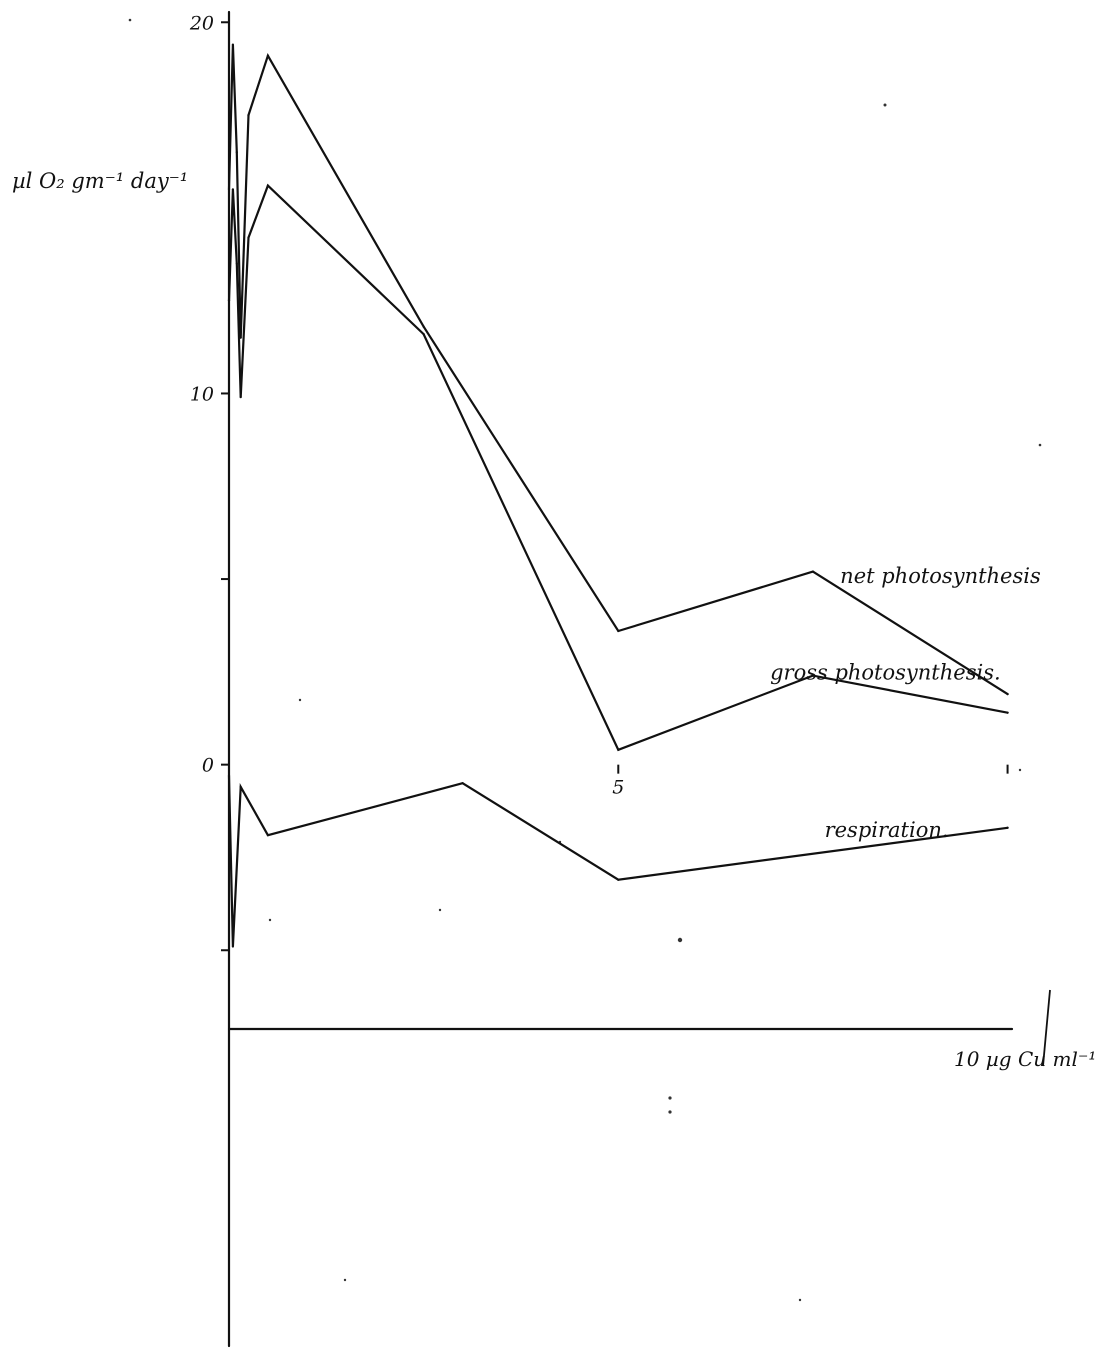 This screenshot has height=1348, width=1106. What do you see at coordinates (618, 860) in the screenshot?
I see `series-line-respiration` at bounding box center [618, 860].